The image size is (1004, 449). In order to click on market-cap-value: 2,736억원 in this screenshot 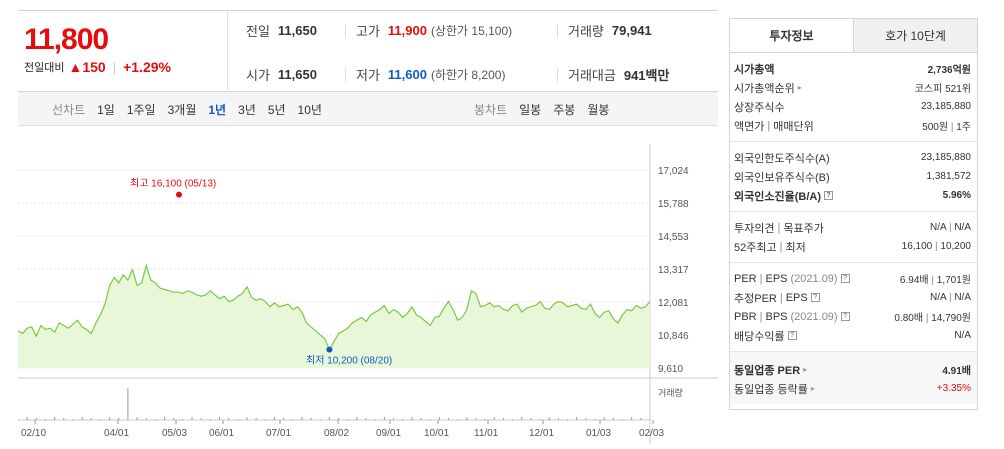, I will do `click(949, 70)`.